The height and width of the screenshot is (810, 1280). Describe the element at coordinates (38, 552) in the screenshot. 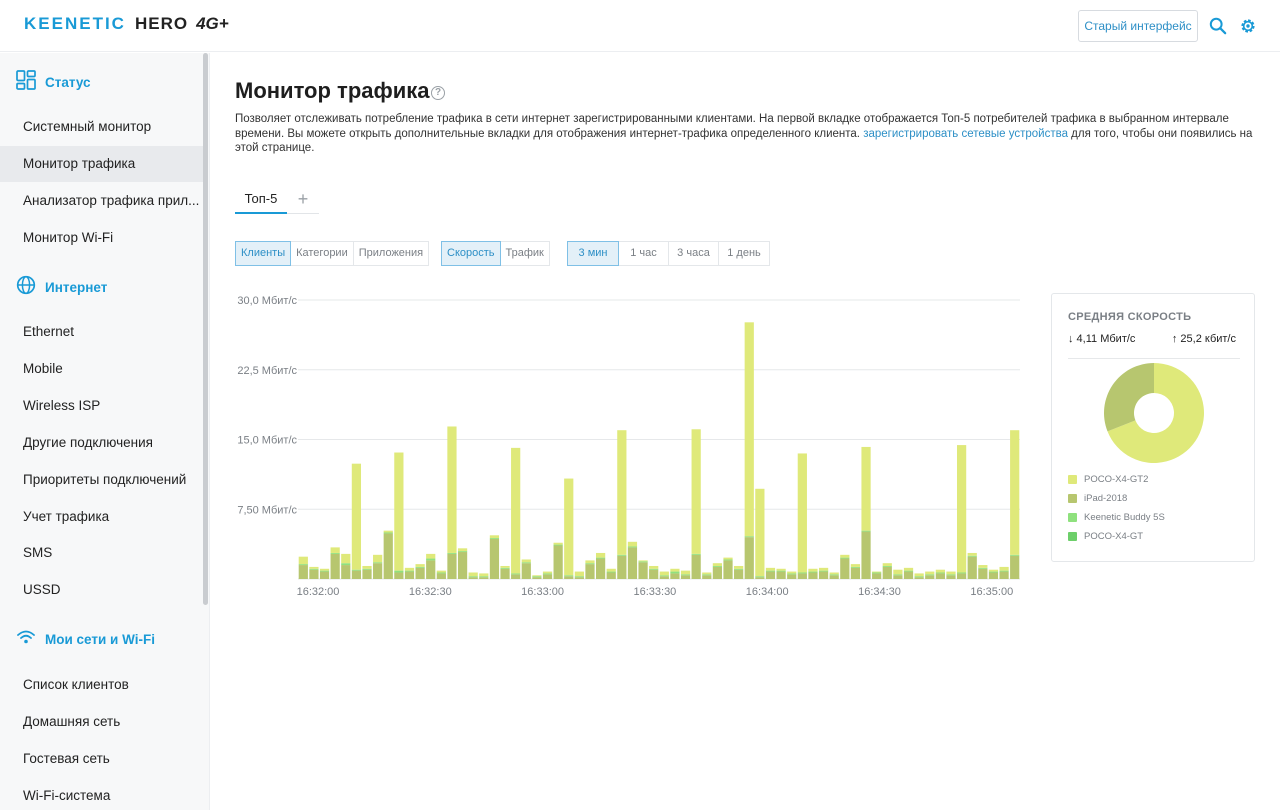

I see `sidebar-item-sms: SMS` at that location.